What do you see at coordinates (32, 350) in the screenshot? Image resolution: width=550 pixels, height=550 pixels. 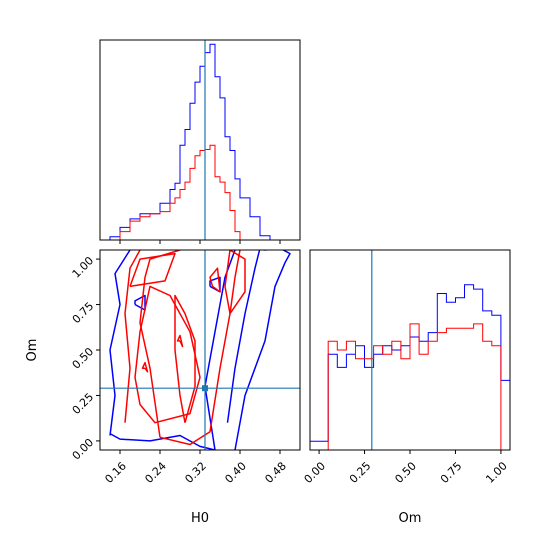 I see `y-axis-label-Om: Om` at bounding box center [32, 350].